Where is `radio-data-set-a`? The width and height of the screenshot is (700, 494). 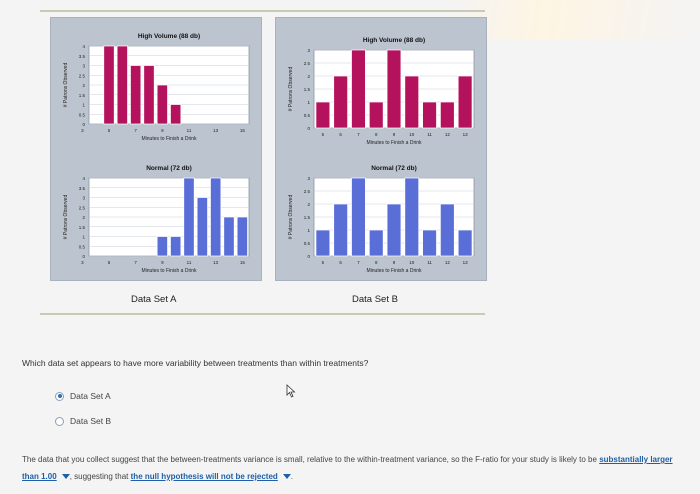 radio-data-set-a is located at coordinates (59, 396).